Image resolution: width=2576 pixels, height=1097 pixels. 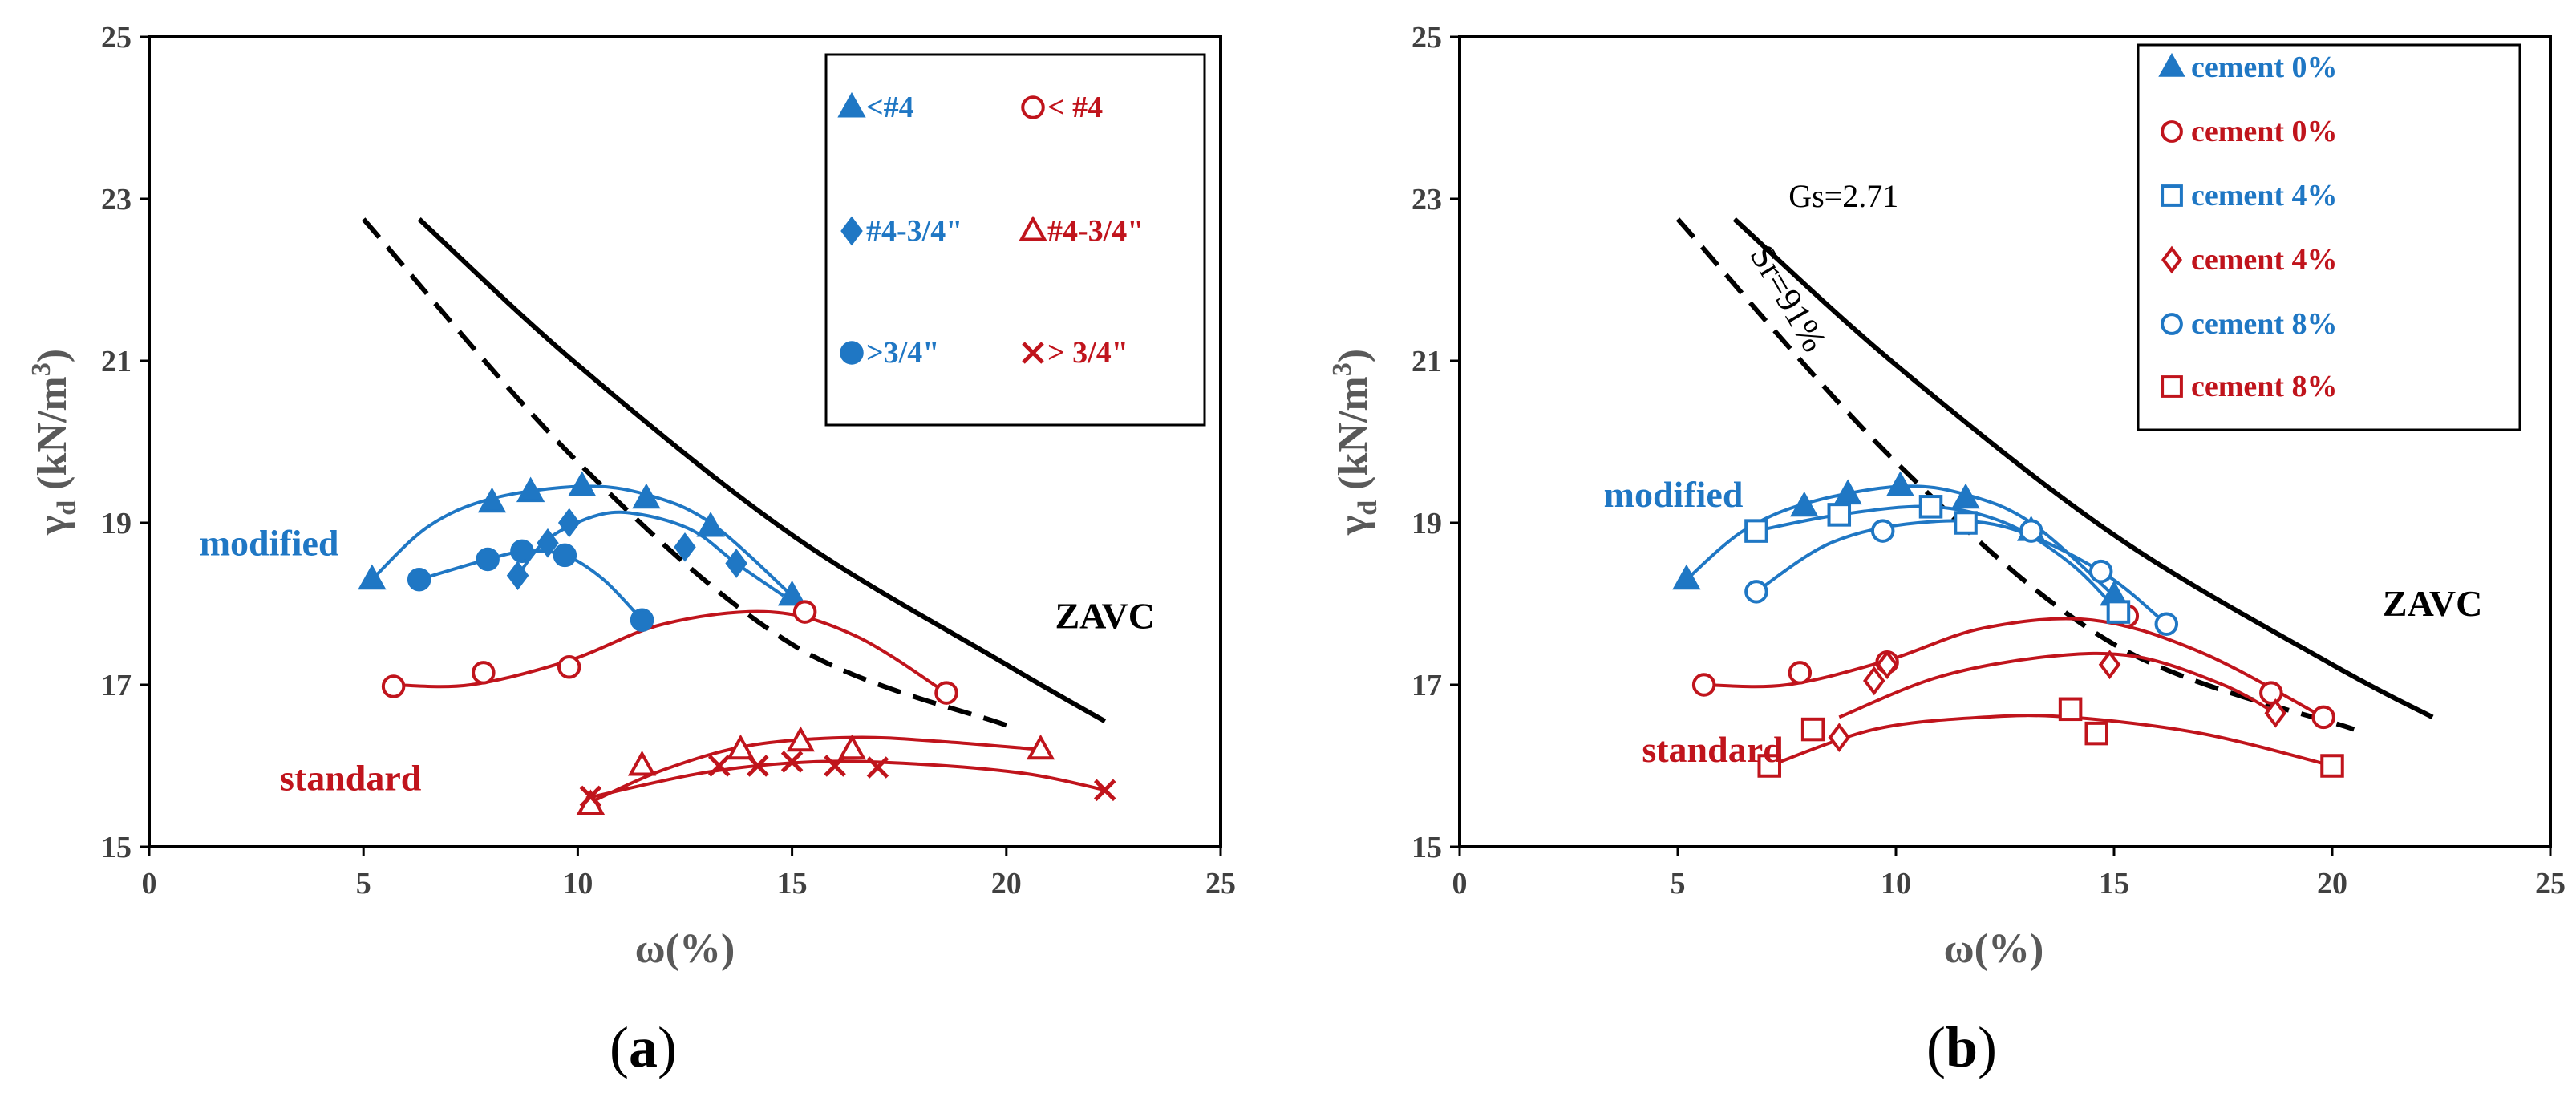 I want to click on panel-a-x-tick-label: 25, so click(x=1220, y=884).